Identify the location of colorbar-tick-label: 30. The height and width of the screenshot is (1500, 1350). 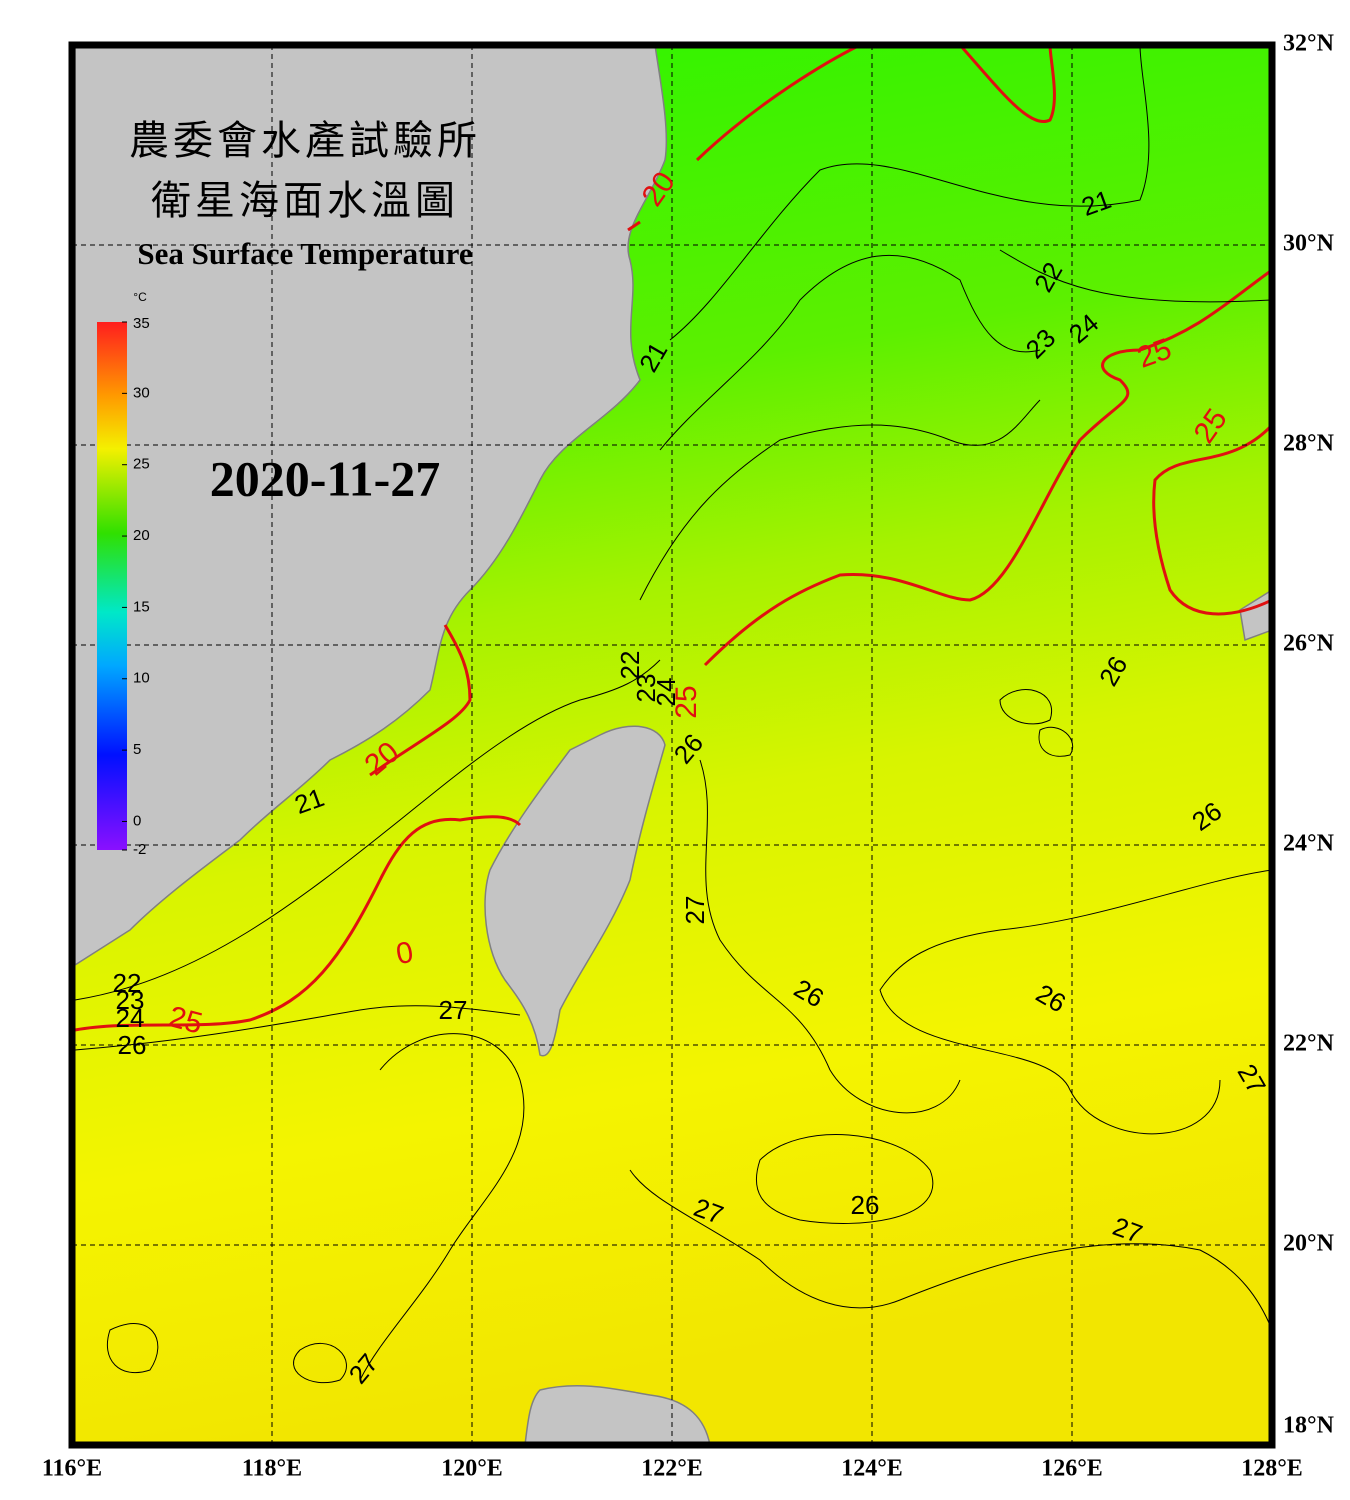
(141, 392).